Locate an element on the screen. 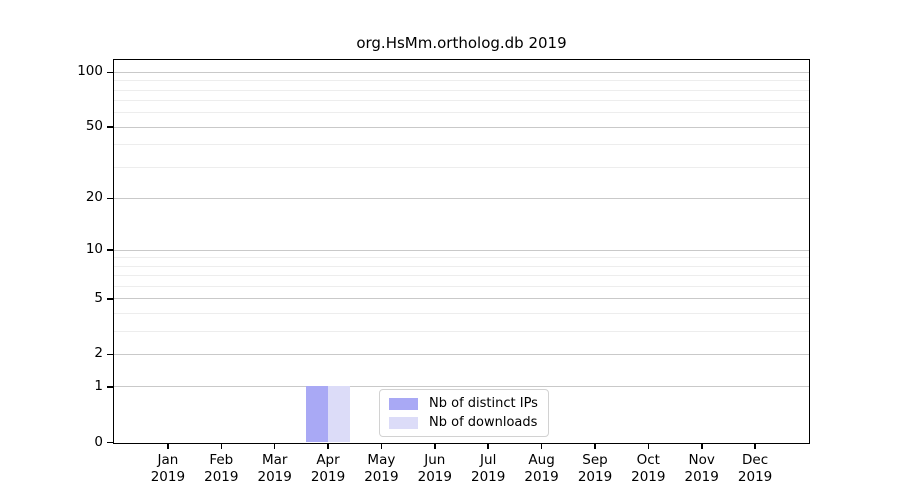 Image resolution: width=900 pixels, height=500 pixels. legend-item: Nb of downloads is located at coordinates (463, 422).